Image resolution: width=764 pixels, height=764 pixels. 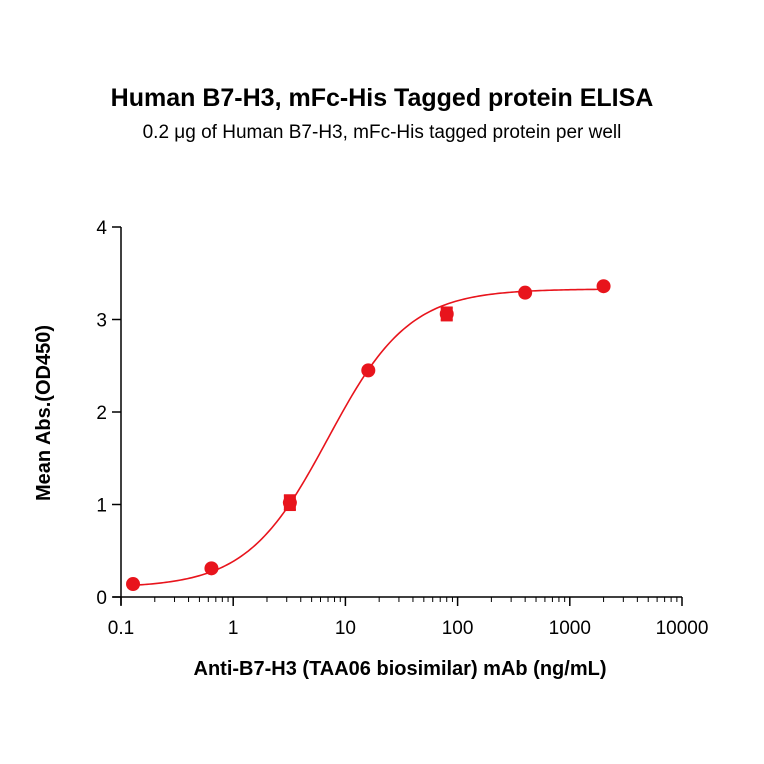 I want to click on x-tick-label: 1000, so click(x=570, y=628).